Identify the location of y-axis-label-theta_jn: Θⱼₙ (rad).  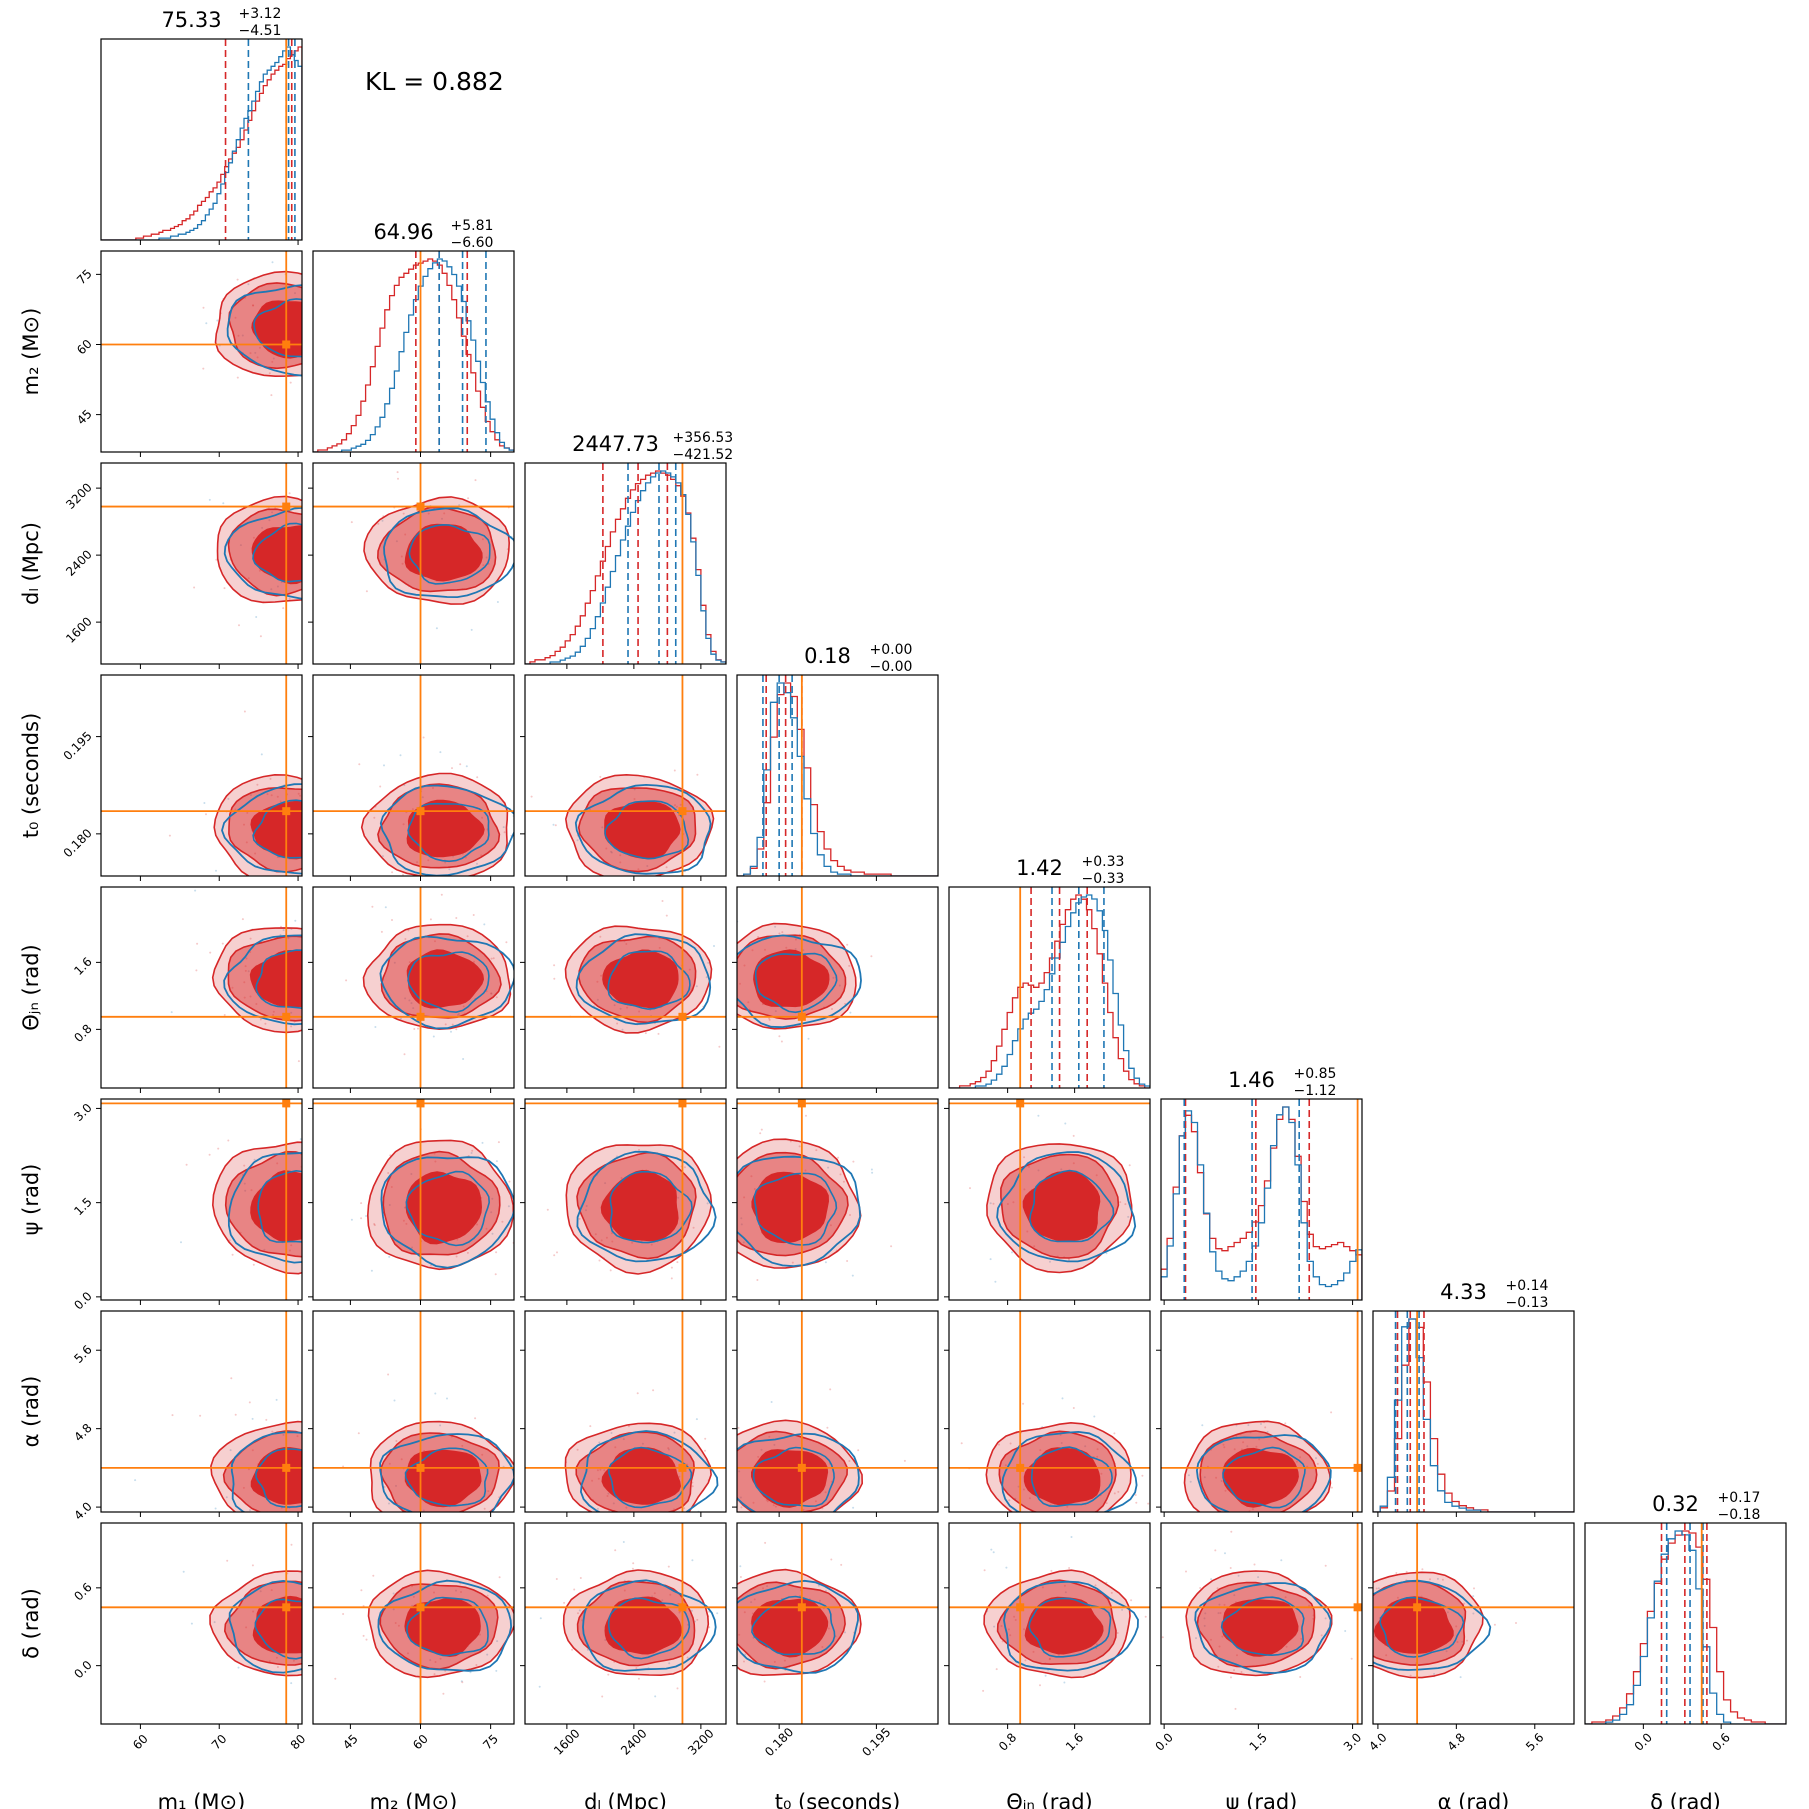
(31, 987).